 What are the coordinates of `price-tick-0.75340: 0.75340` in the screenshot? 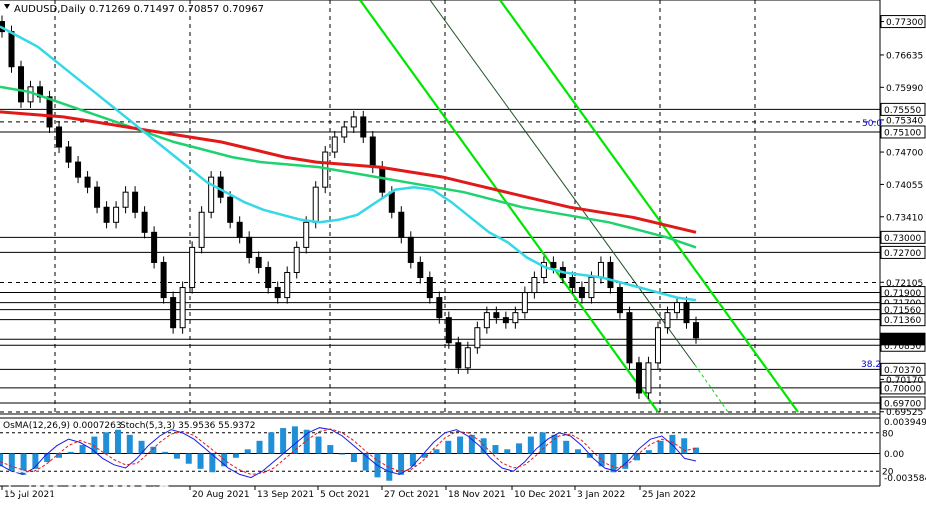 It's located at (904, 121).